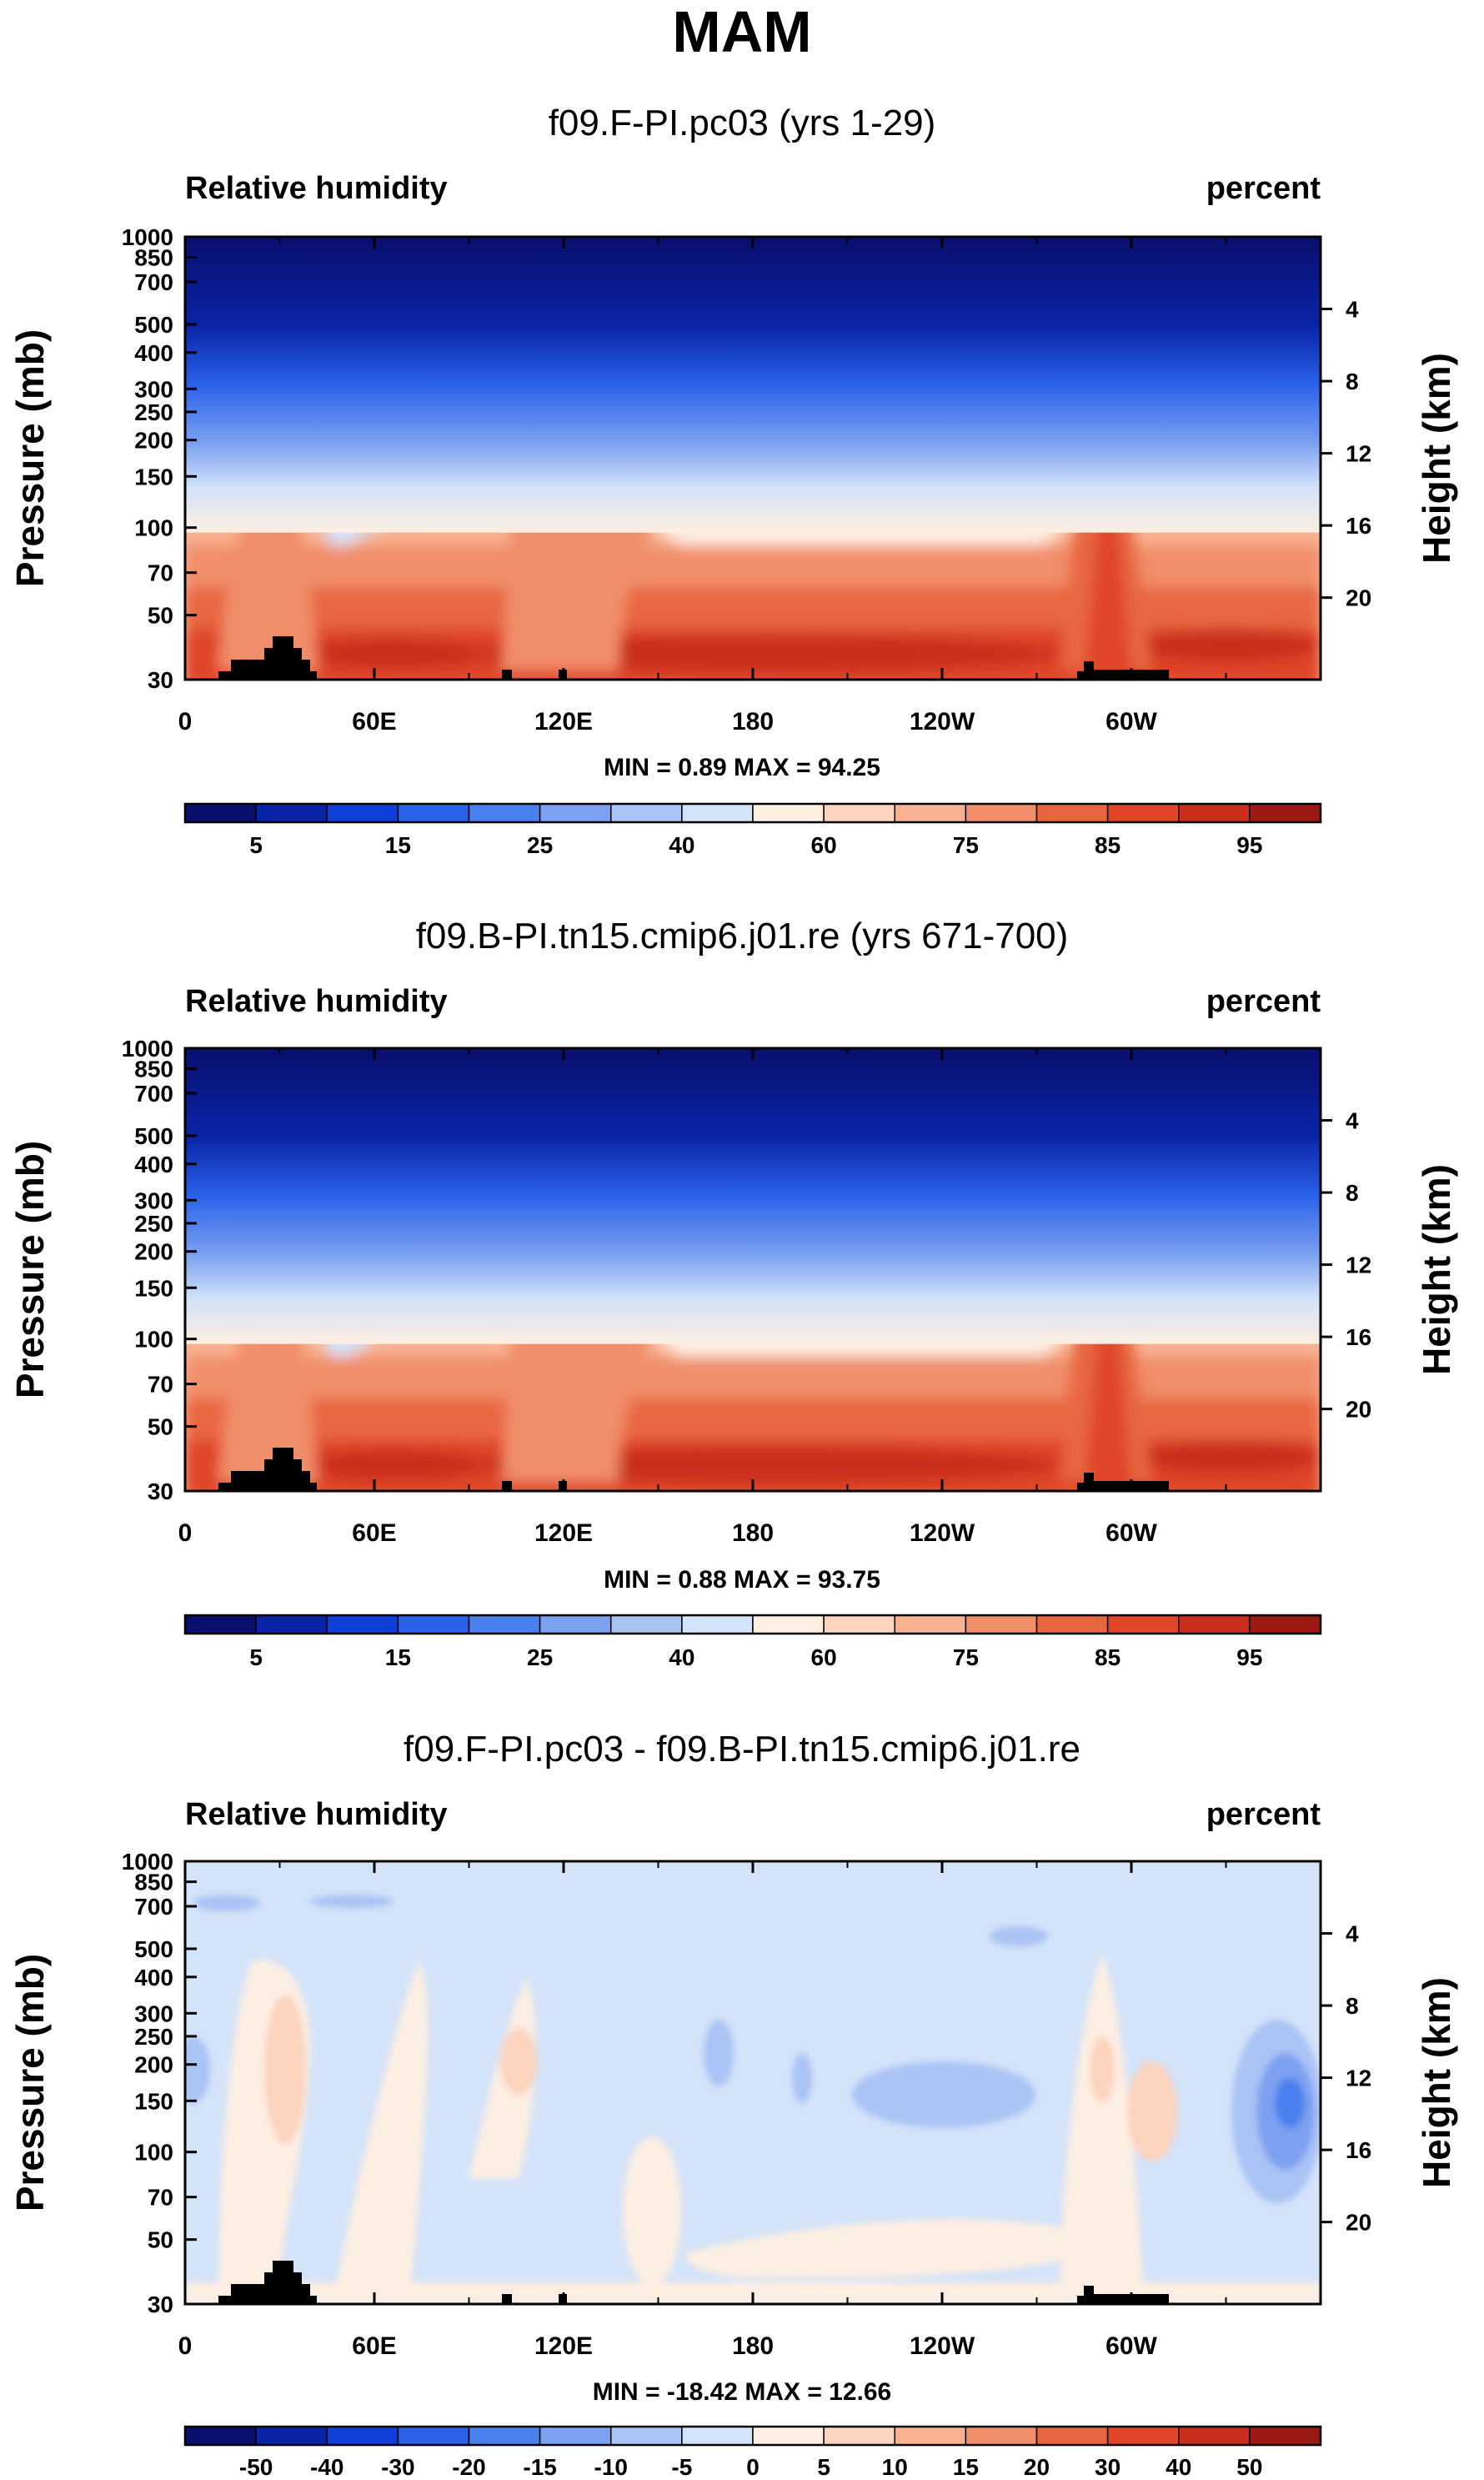 Image resolution: width=1484 pixels, height=2480 pixels. Describe the element at coordinates (153, 325) in the screenshot. I see `y-tick-label: 500` at that location.